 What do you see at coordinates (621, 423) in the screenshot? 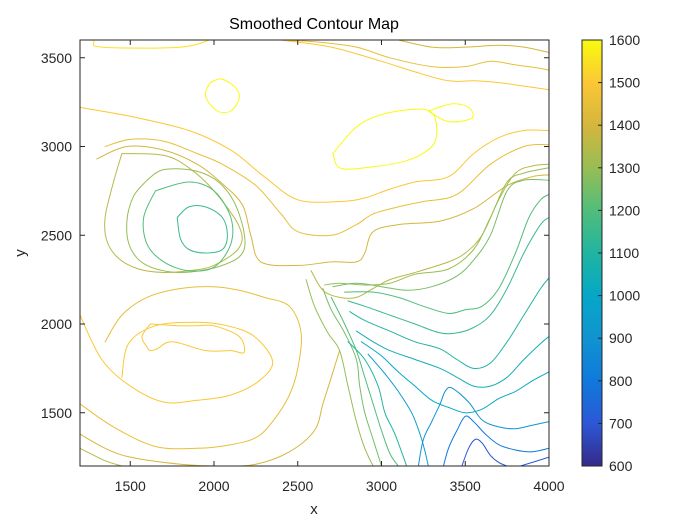
I see `colorbar-tick-label: 700` at bounding box center [621, 423].